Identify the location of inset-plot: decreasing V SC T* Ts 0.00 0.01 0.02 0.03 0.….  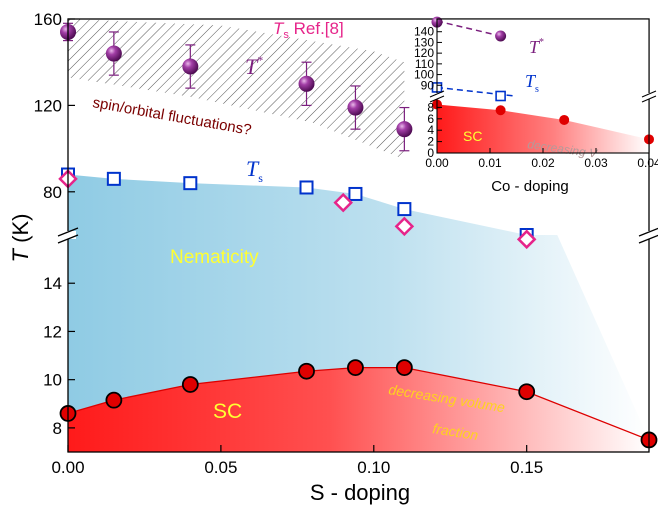
(536, 105).